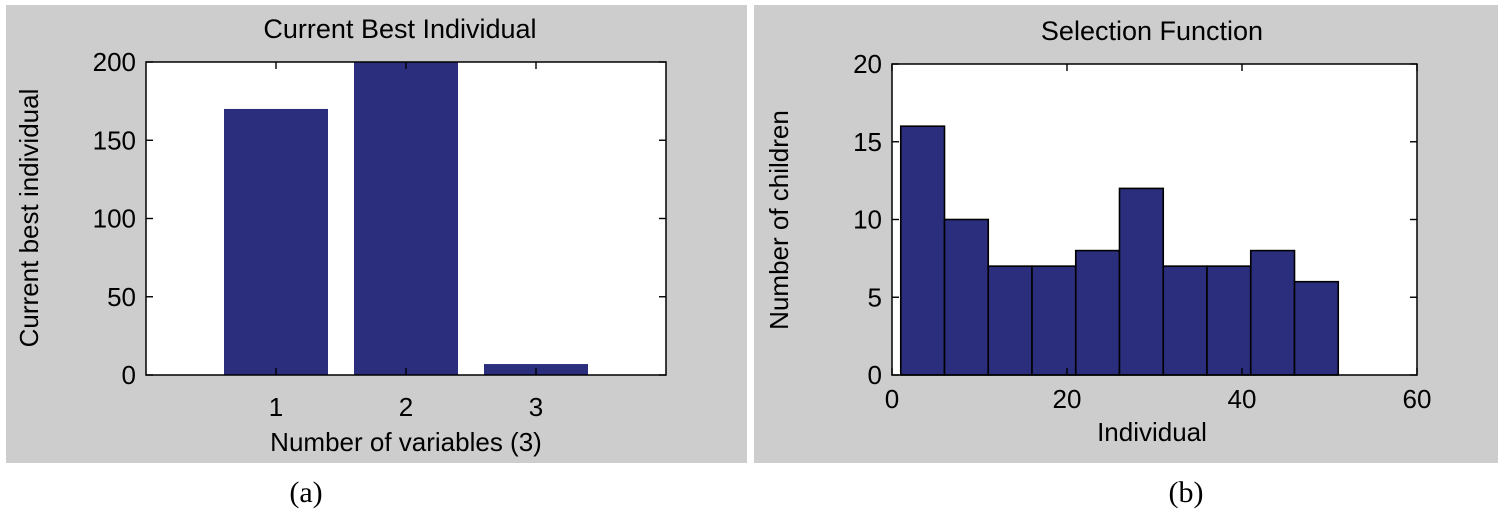 This screenshot has width=1504, height=519. Describe the element at coordinates (114, 62) in the screenshot. I see `y-tick-label: 200` at that location.